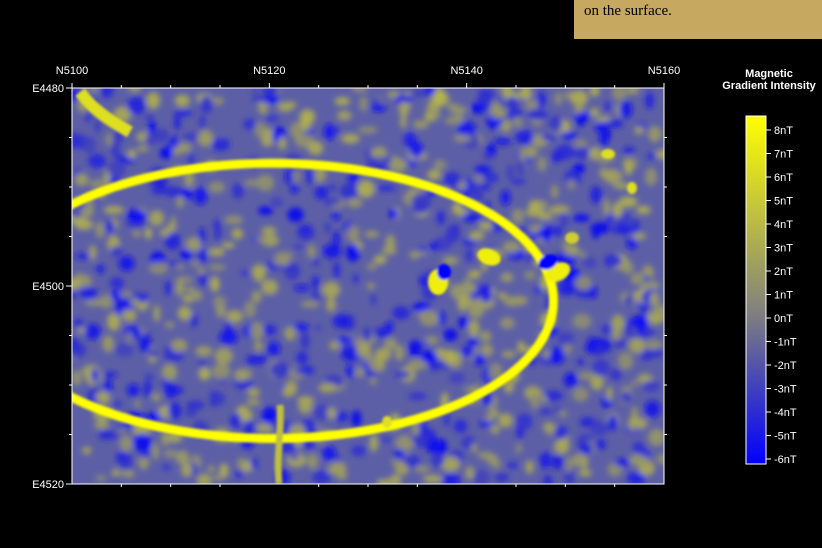 This screenshot has height=548, width=822. What do you see at coordinates (269, 71) in the screenshot?
I see `x-tick-label: N5120` at bounding box center [269, 71].